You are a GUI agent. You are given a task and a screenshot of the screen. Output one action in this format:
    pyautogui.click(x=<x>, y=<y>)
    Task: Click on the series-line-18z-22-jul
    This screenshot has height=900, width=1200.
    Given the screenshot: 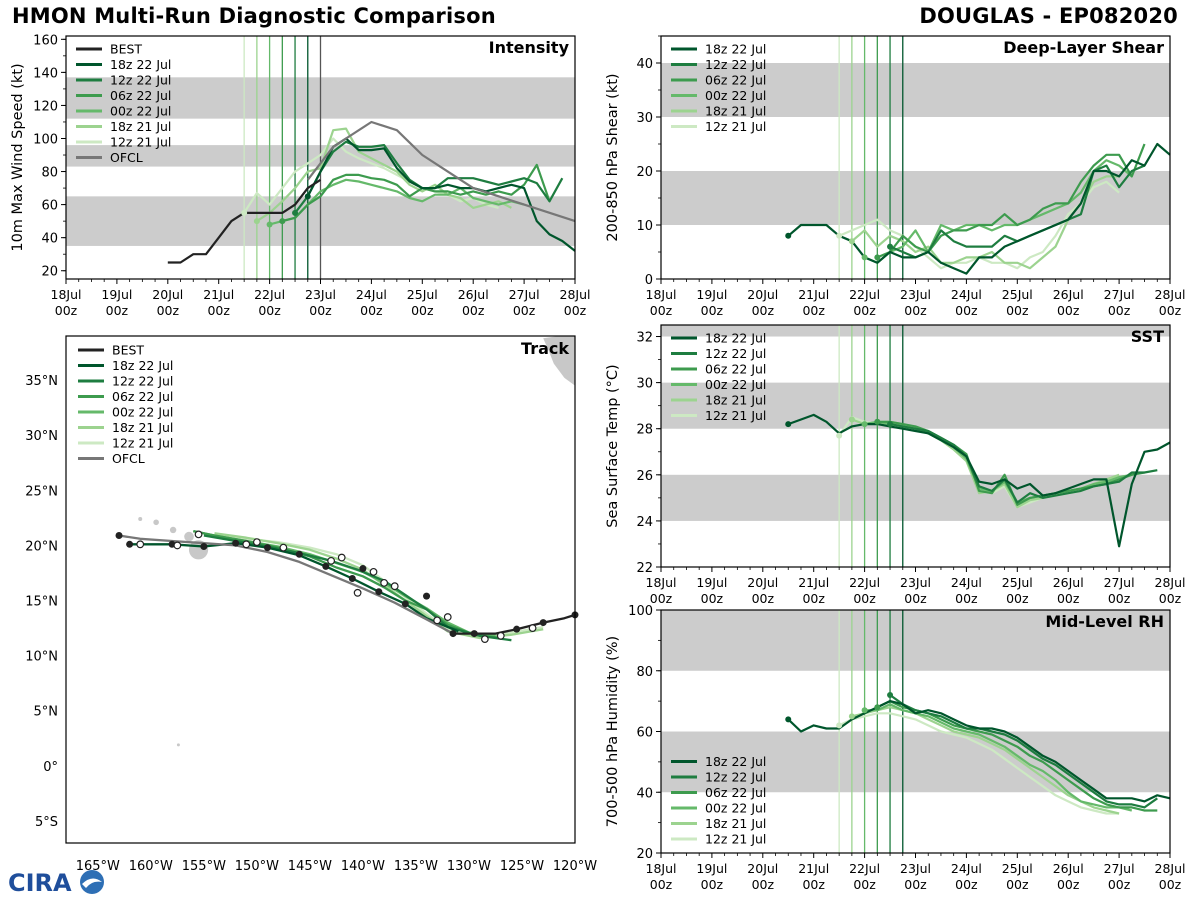 What is the action you would take?
    pyautogui.click(x=979, y=480)
    